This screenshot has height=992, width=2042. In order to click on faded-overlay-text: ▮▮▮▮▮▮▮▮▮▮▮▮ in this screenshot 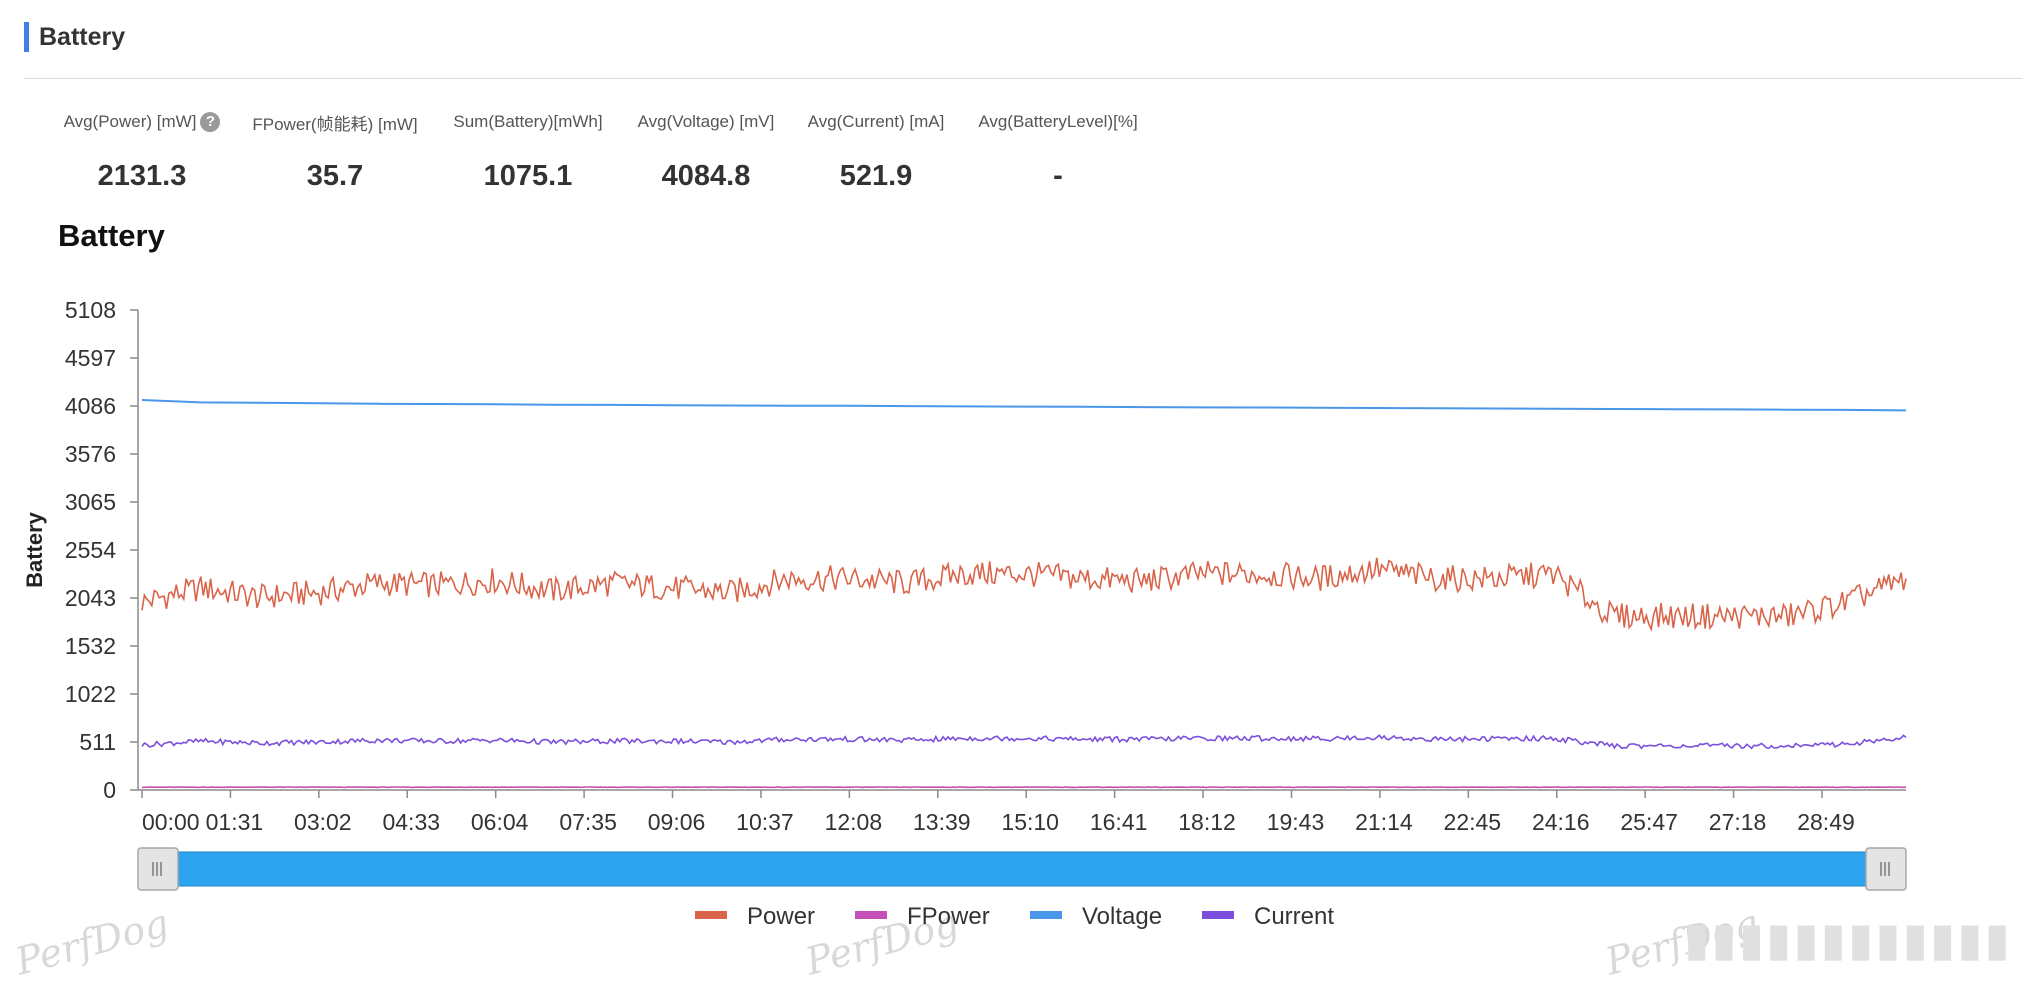, I will do `click(1848, 939)`.